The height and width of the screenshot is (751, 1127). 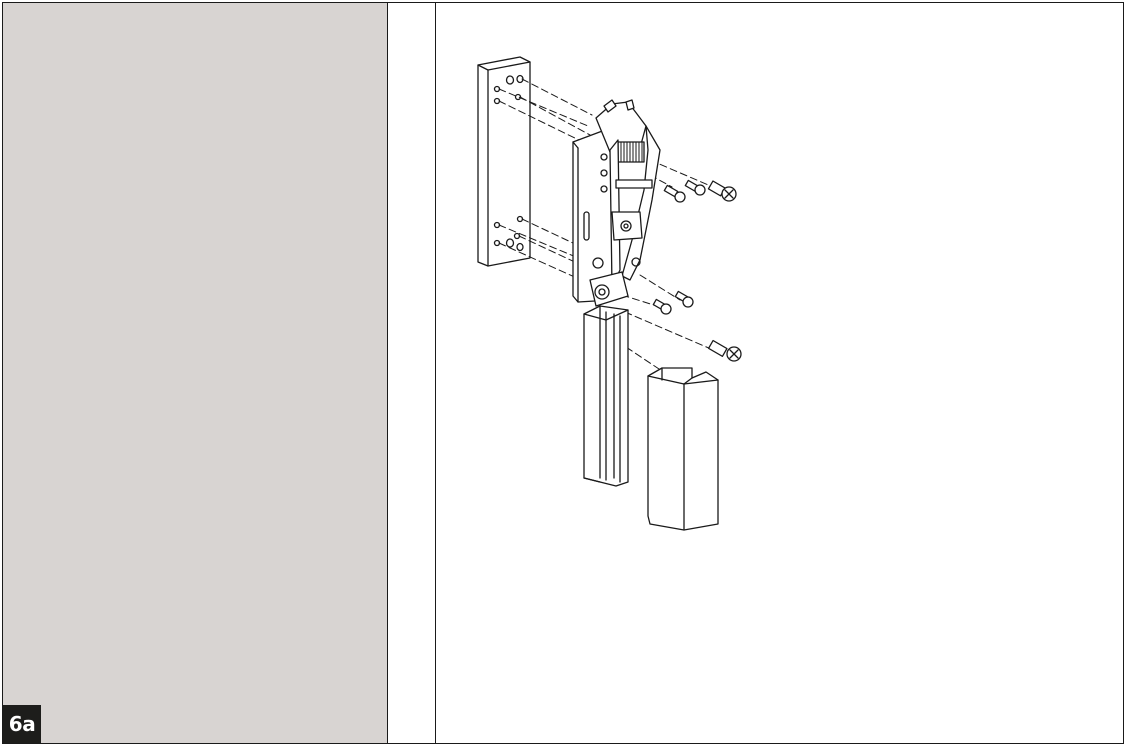 I want to click on cover-cap, so click(x=683, y=449).